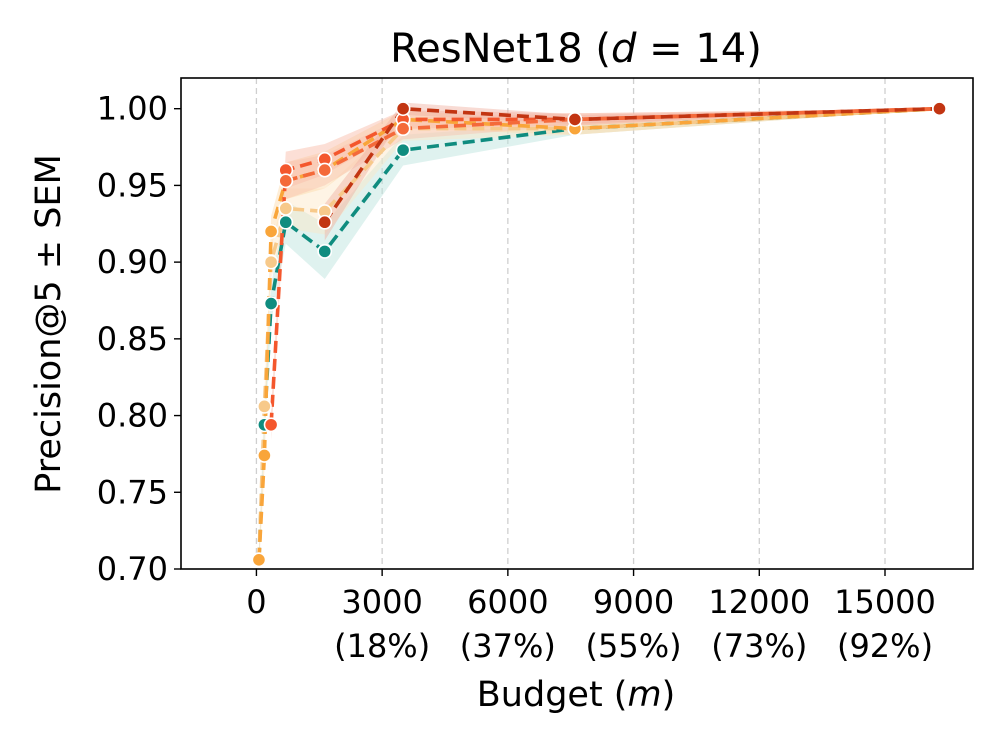 The height and width of the screenshot is (747, 996). What do you see at coordinates (759, 602) in the screenshot?
I see `x-tick-label: 12000` at bounding box center [759, 602].